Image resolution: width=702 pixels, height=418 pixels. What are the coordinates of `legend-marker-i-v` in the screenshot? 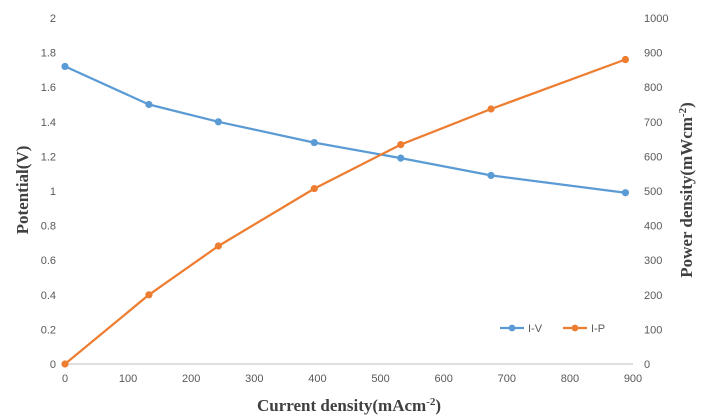 It's located at (512, 328).